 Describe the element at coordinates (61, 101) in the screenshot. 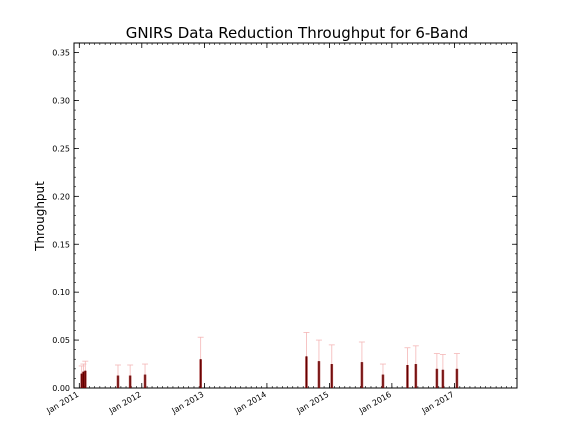

I see `y-tick-label: 0.30` at that location.